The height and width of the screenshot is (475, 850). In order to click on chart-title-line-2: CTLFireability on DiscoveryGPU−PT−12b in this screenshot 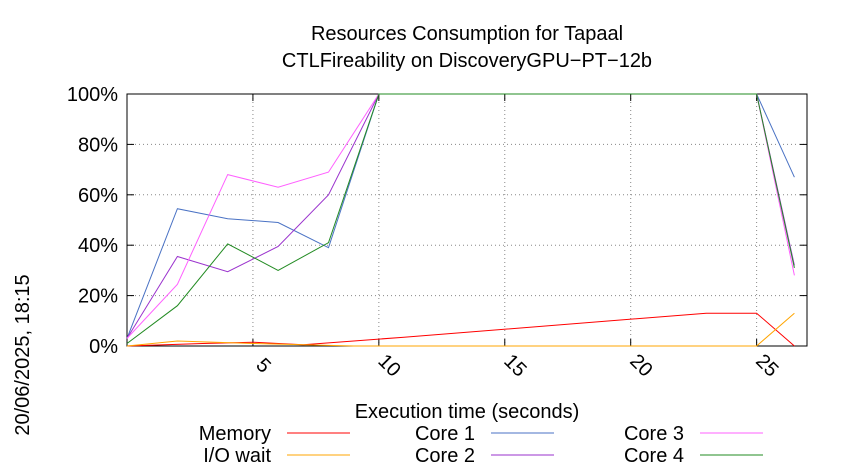, I will do `click(467, 61)`.